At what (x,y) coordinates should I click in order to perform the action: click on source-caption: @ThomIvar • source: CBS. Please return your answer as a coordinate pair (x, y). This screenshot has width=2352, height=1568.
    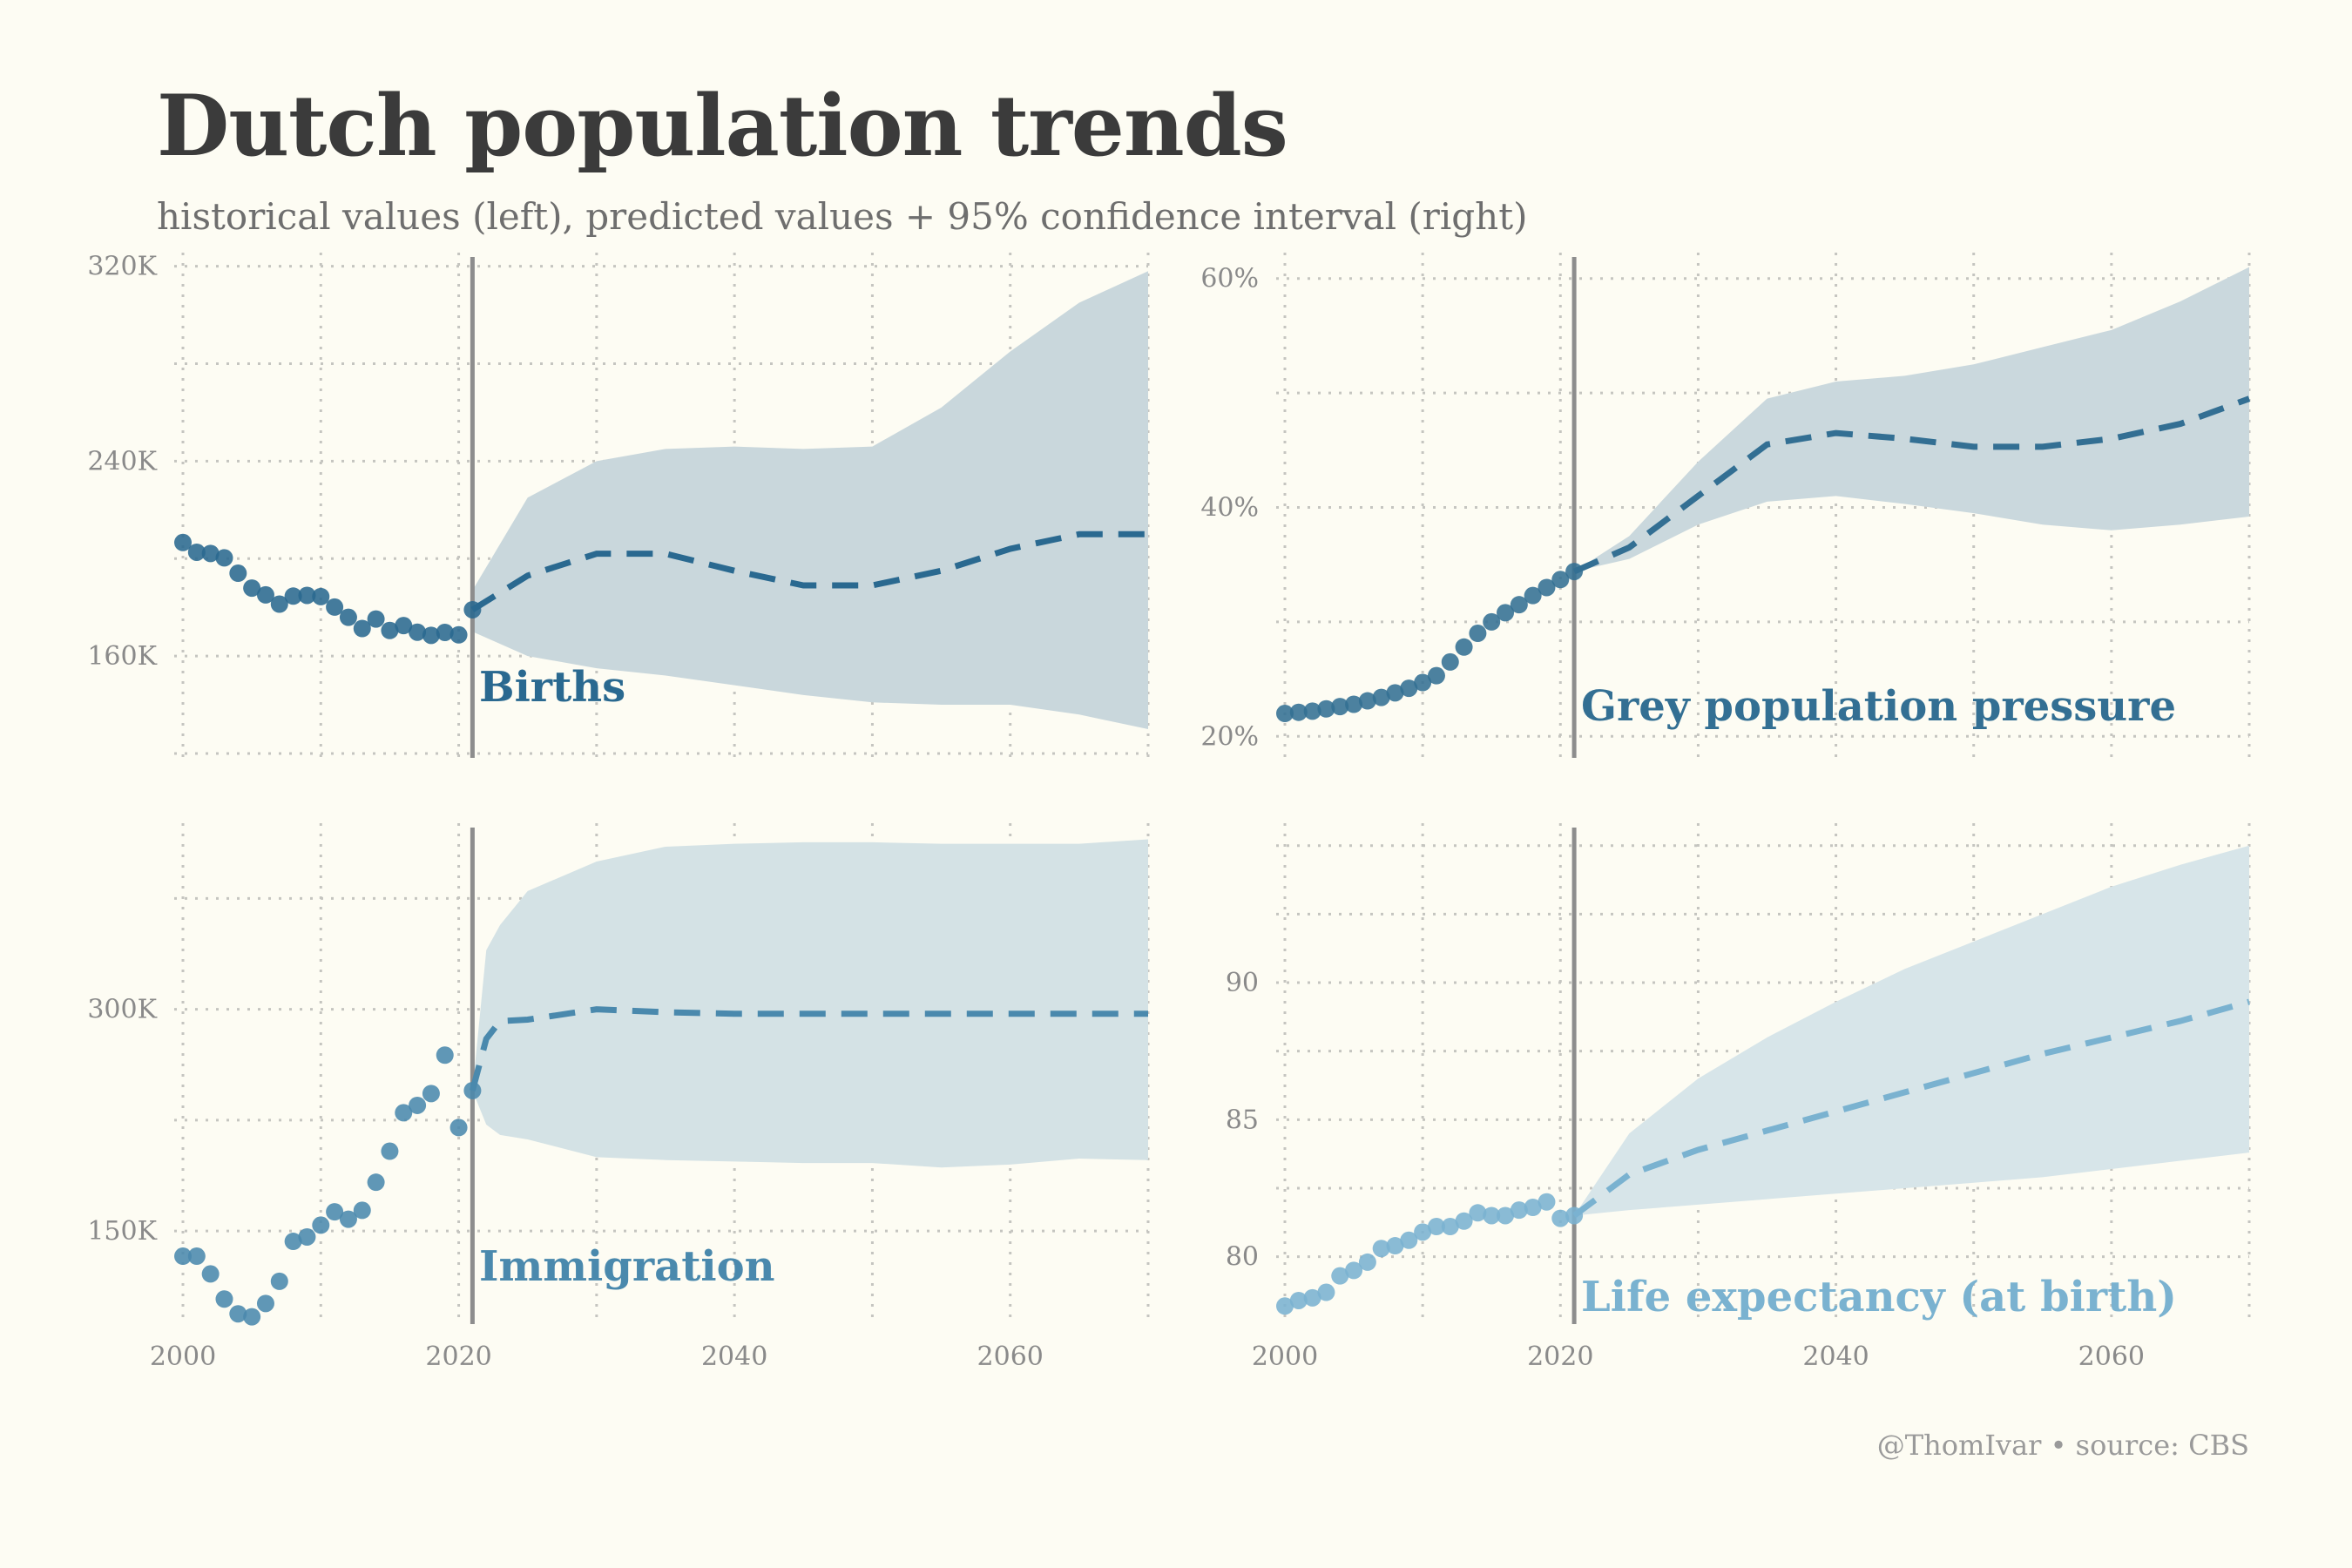
    Looking at the image, I should click on (2063, 1445).